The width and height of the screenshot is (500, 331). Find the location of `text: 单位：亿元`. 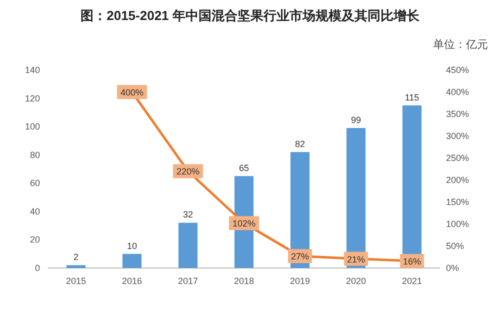

text: 单位：亿元 is located at coordinates (460, 44).